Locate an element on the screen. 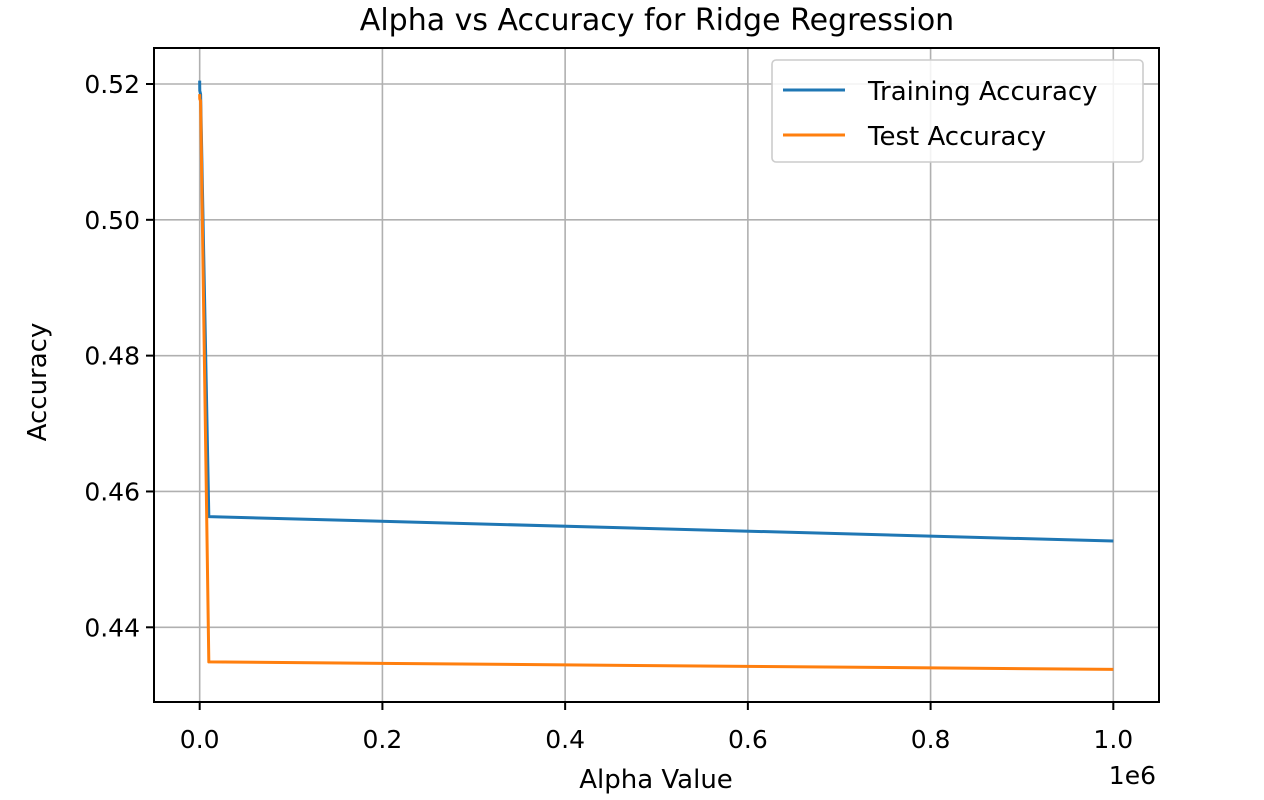 This screenshot has height=800, width=1264. x-tick-label: 0.6 is located at coordinates (748, 739).